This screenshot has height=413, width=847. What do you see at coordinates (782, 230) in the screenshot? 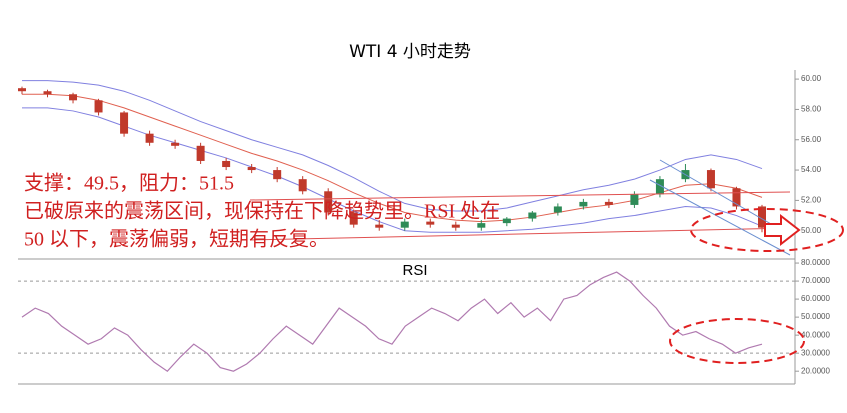
I see `arrow` at bounding box center [782, 230].